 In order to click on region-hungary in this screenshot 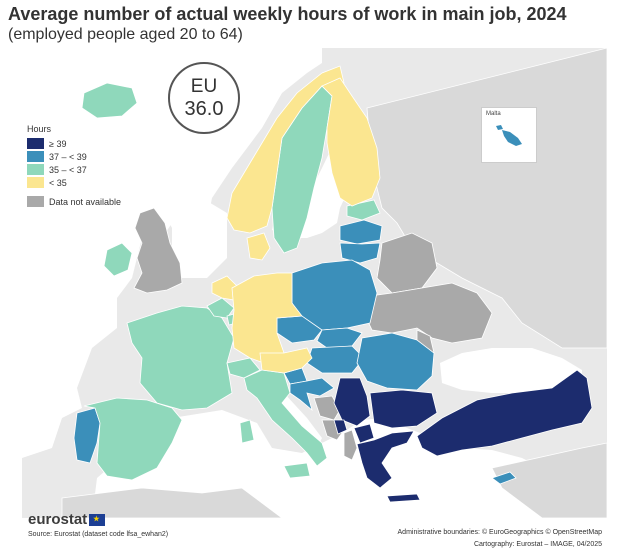, I will do `click(335, 359)`.